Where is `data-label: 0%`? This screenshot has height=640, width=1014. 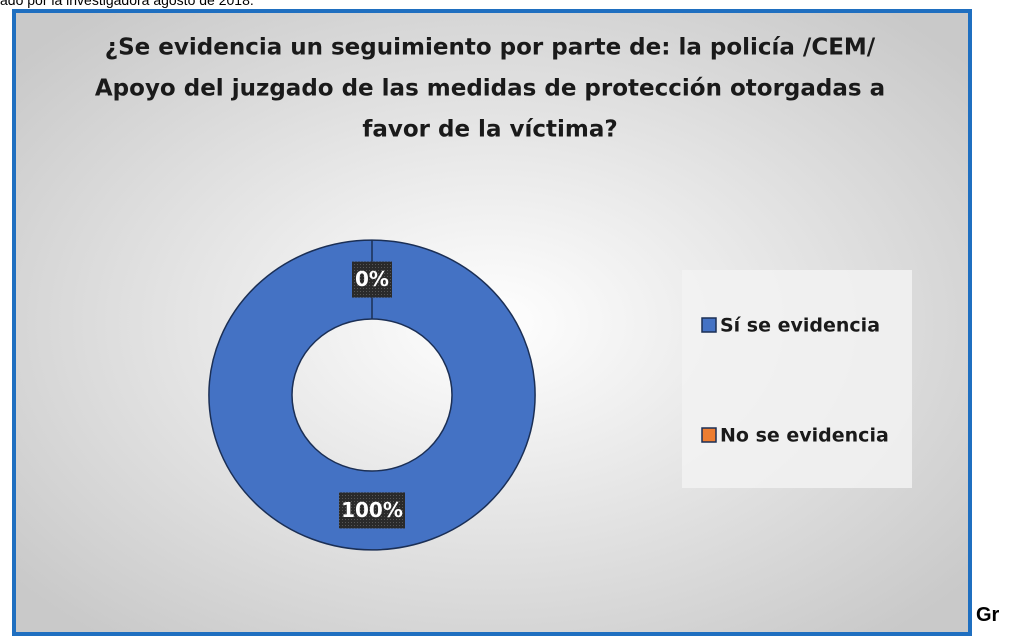 data-label: 0% is located at coordinates (372, 279).